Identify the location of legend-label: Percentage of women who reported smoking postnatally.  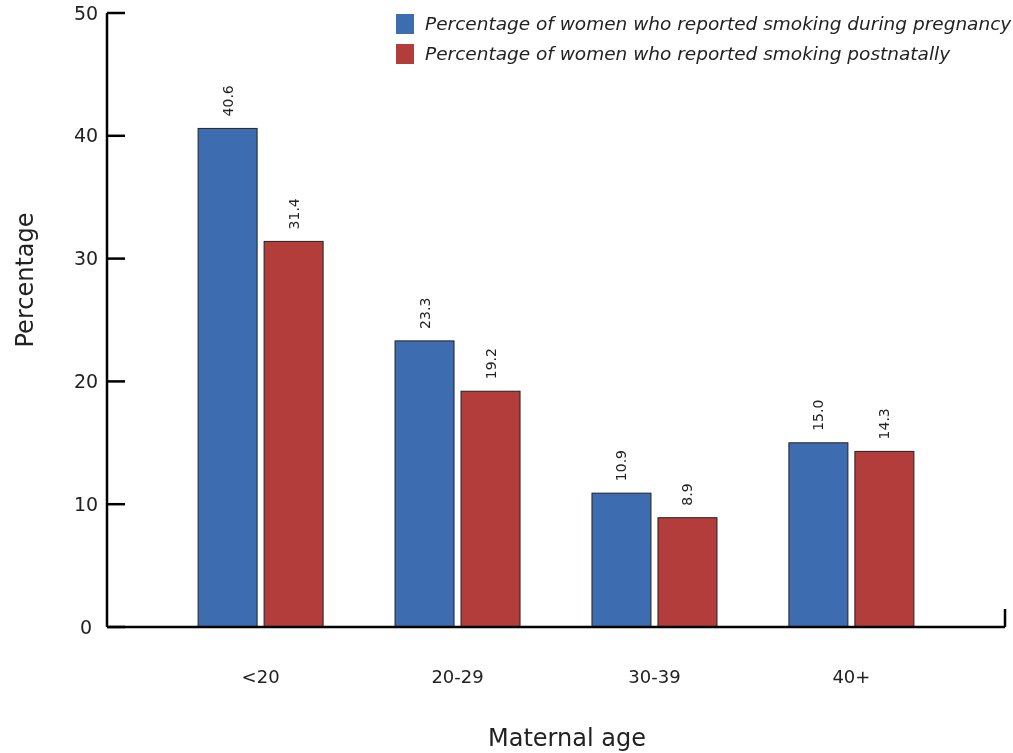
(688, 53).